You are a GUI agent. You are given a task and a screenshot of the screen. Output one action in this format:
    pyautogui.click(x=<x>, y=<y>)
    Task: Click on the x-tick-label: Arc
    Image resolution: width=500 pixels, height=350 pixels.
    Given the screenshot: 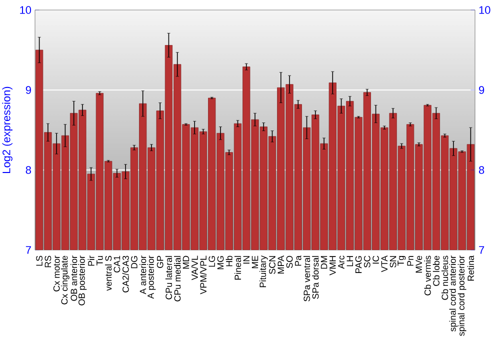 What is the action you would take?
    pyautogui.click(x=341, y=262)
    